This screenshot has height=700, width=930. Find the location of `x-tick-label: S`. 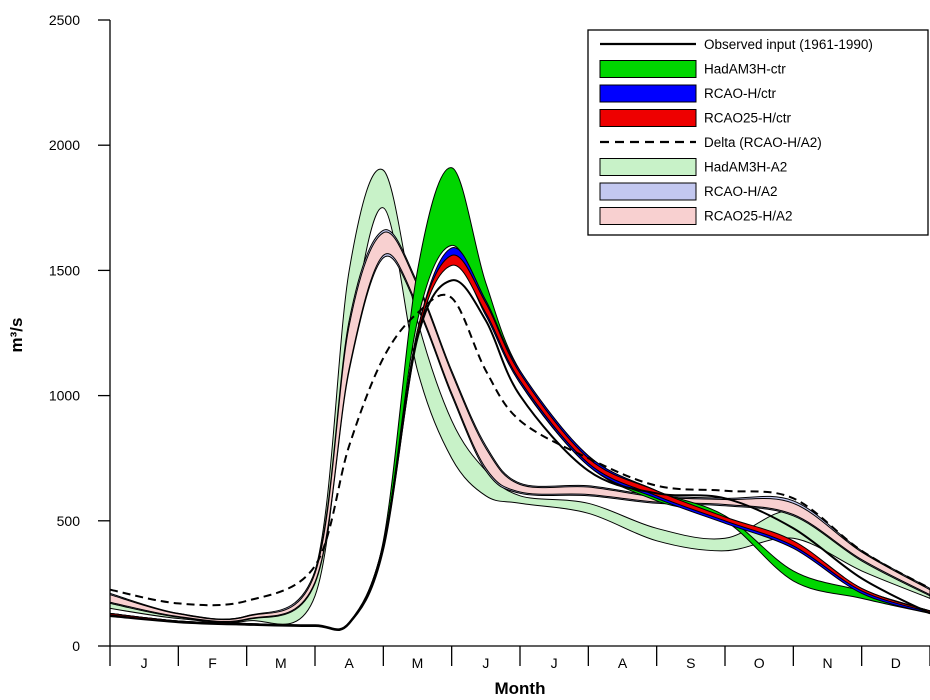

x-tick-label: S is located at coordinates (690, 663).